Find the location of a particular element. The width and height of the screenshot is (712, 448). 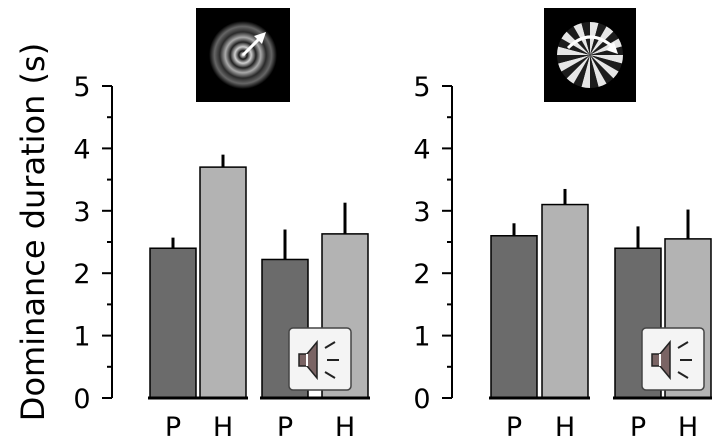

expanding-rings-stimulus-icon is located at coordinates (243, 55).